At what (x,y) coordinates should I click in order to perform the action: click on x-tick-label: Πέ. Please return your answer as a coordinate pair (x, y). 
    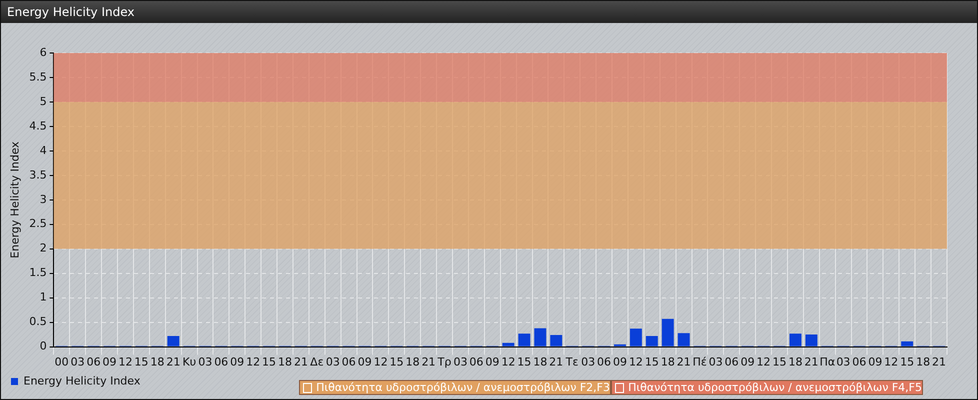
    Looking at the image, I should click on (699, 361).